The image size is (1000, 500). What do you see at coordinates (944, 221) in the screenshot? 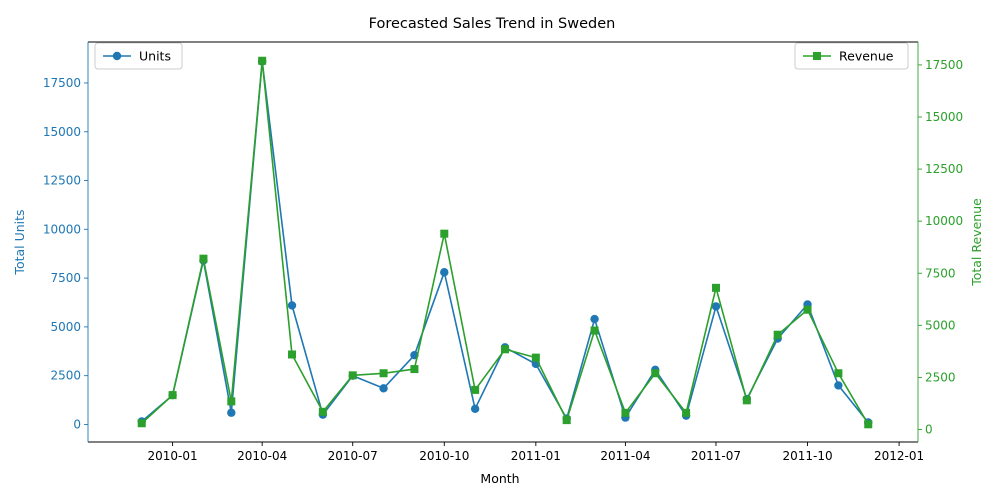
I see `y-right-tick-label: 10000` at bounding box center [944, 221].